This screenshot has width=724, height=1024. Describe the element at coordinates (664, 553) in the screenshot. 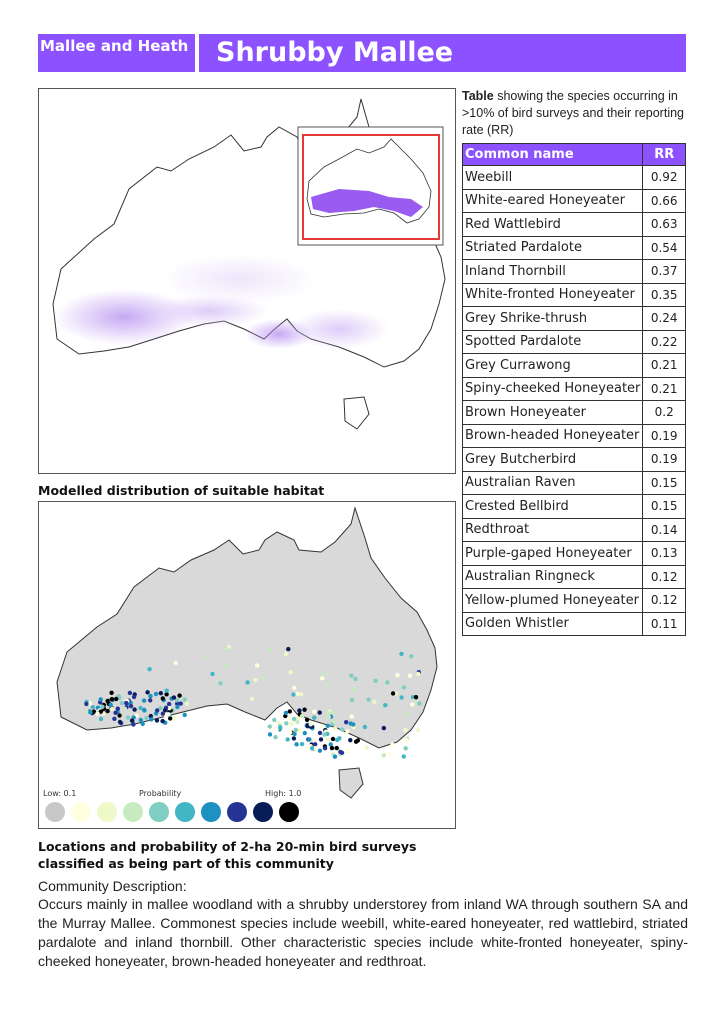

I see `reporting-rate: 0.13` at that location.